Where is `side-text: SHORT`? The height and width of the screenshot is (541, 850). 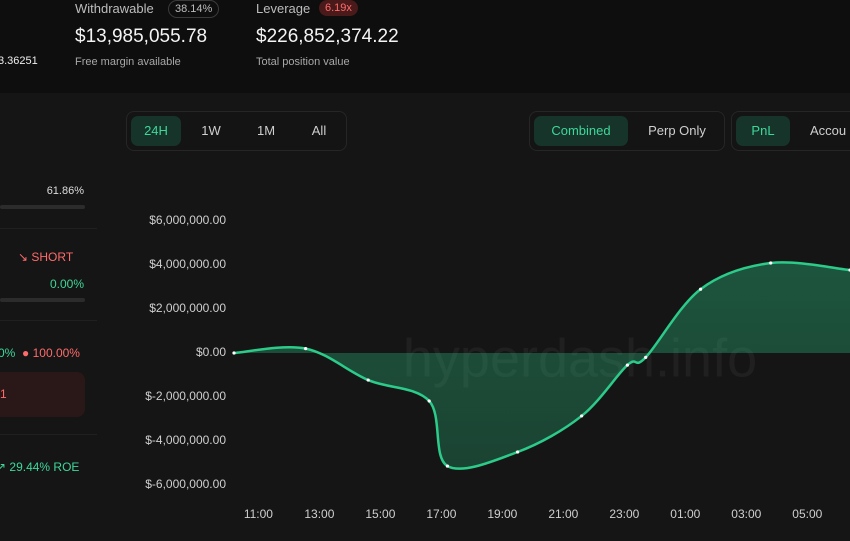 side-text: SHORT is located at coordinates (52, 257).